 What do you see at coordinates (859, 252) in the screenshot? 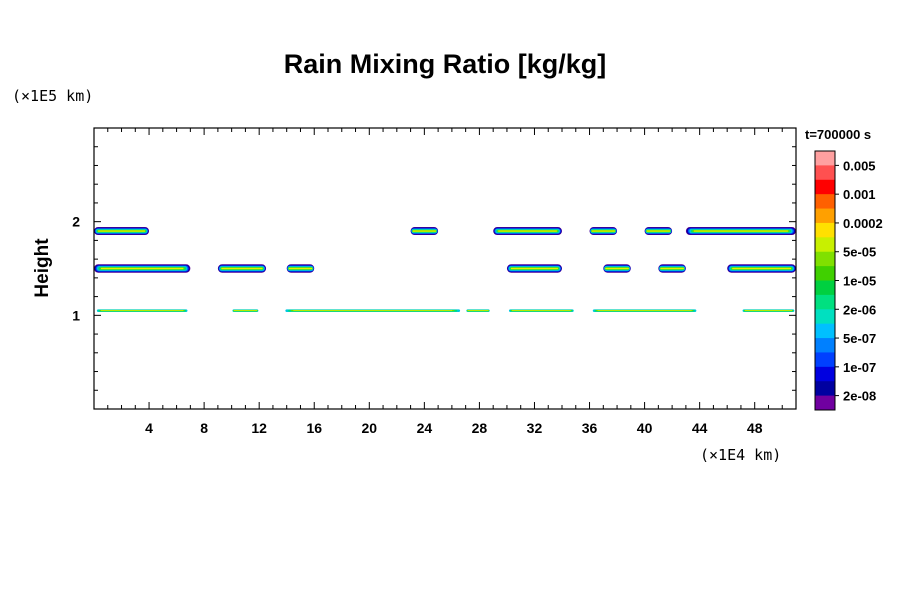
I see `colorbar-level-label: 5e-05` at bounding box center [859, 252].